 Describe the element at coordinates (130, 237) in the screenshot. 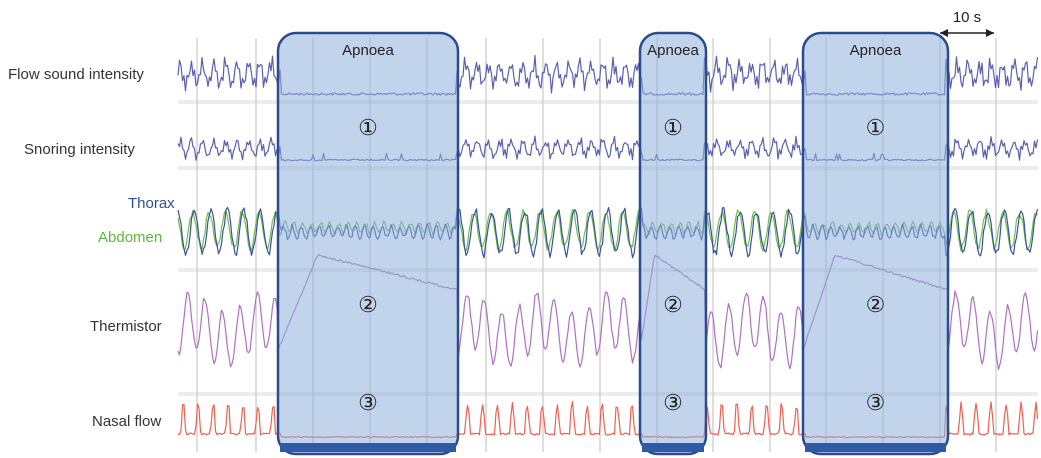

I see `label-abdomen: Abdomen` at that location.